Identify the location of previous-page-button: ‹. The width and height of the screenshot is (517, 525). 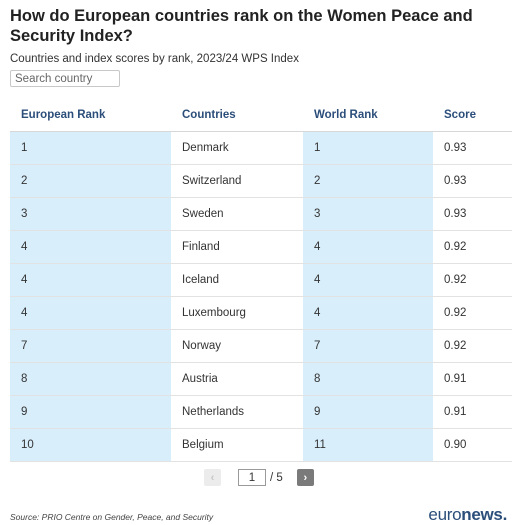
(212, 477).